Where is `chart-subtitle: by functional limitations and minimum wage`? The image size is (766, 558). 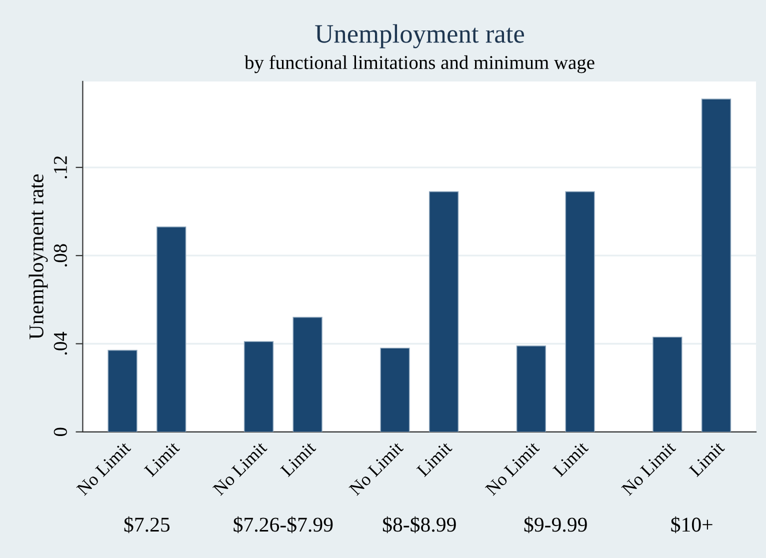 chart-subtitle: by functional limitations and minimum wage is located at coordinates (419, 64).